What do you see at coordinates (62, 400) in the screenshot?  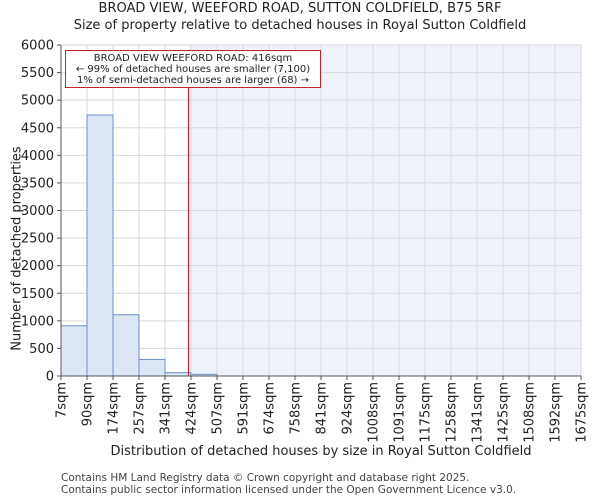 I see `x-tick-label: 7sqm` at bounding box center [62, 400].